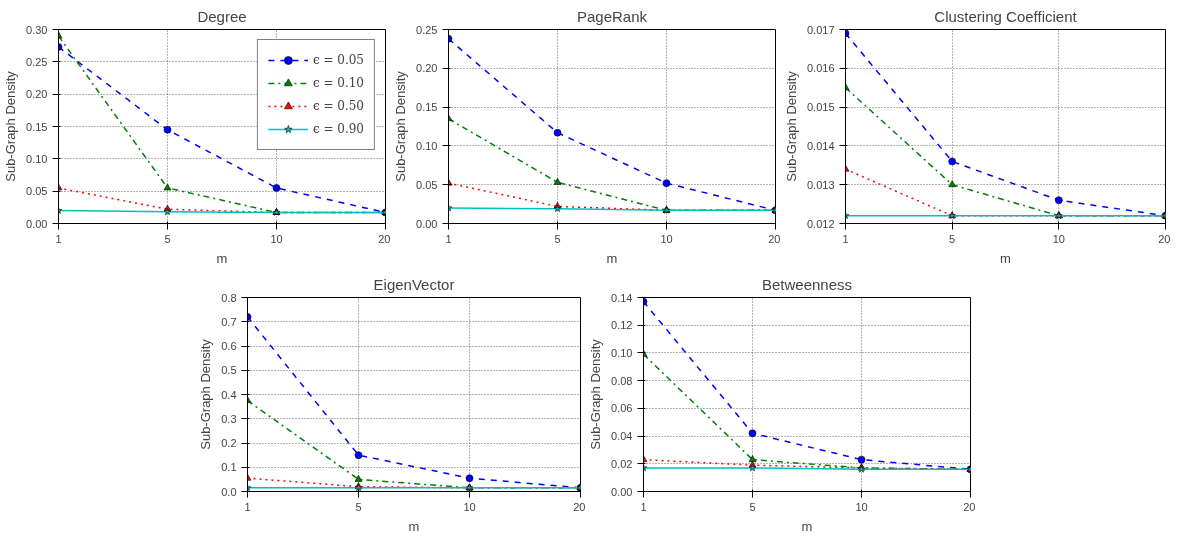 This screenshot has height=544, width=1184. I want to click on y-tick-label: 0.30, so click(37, 29).